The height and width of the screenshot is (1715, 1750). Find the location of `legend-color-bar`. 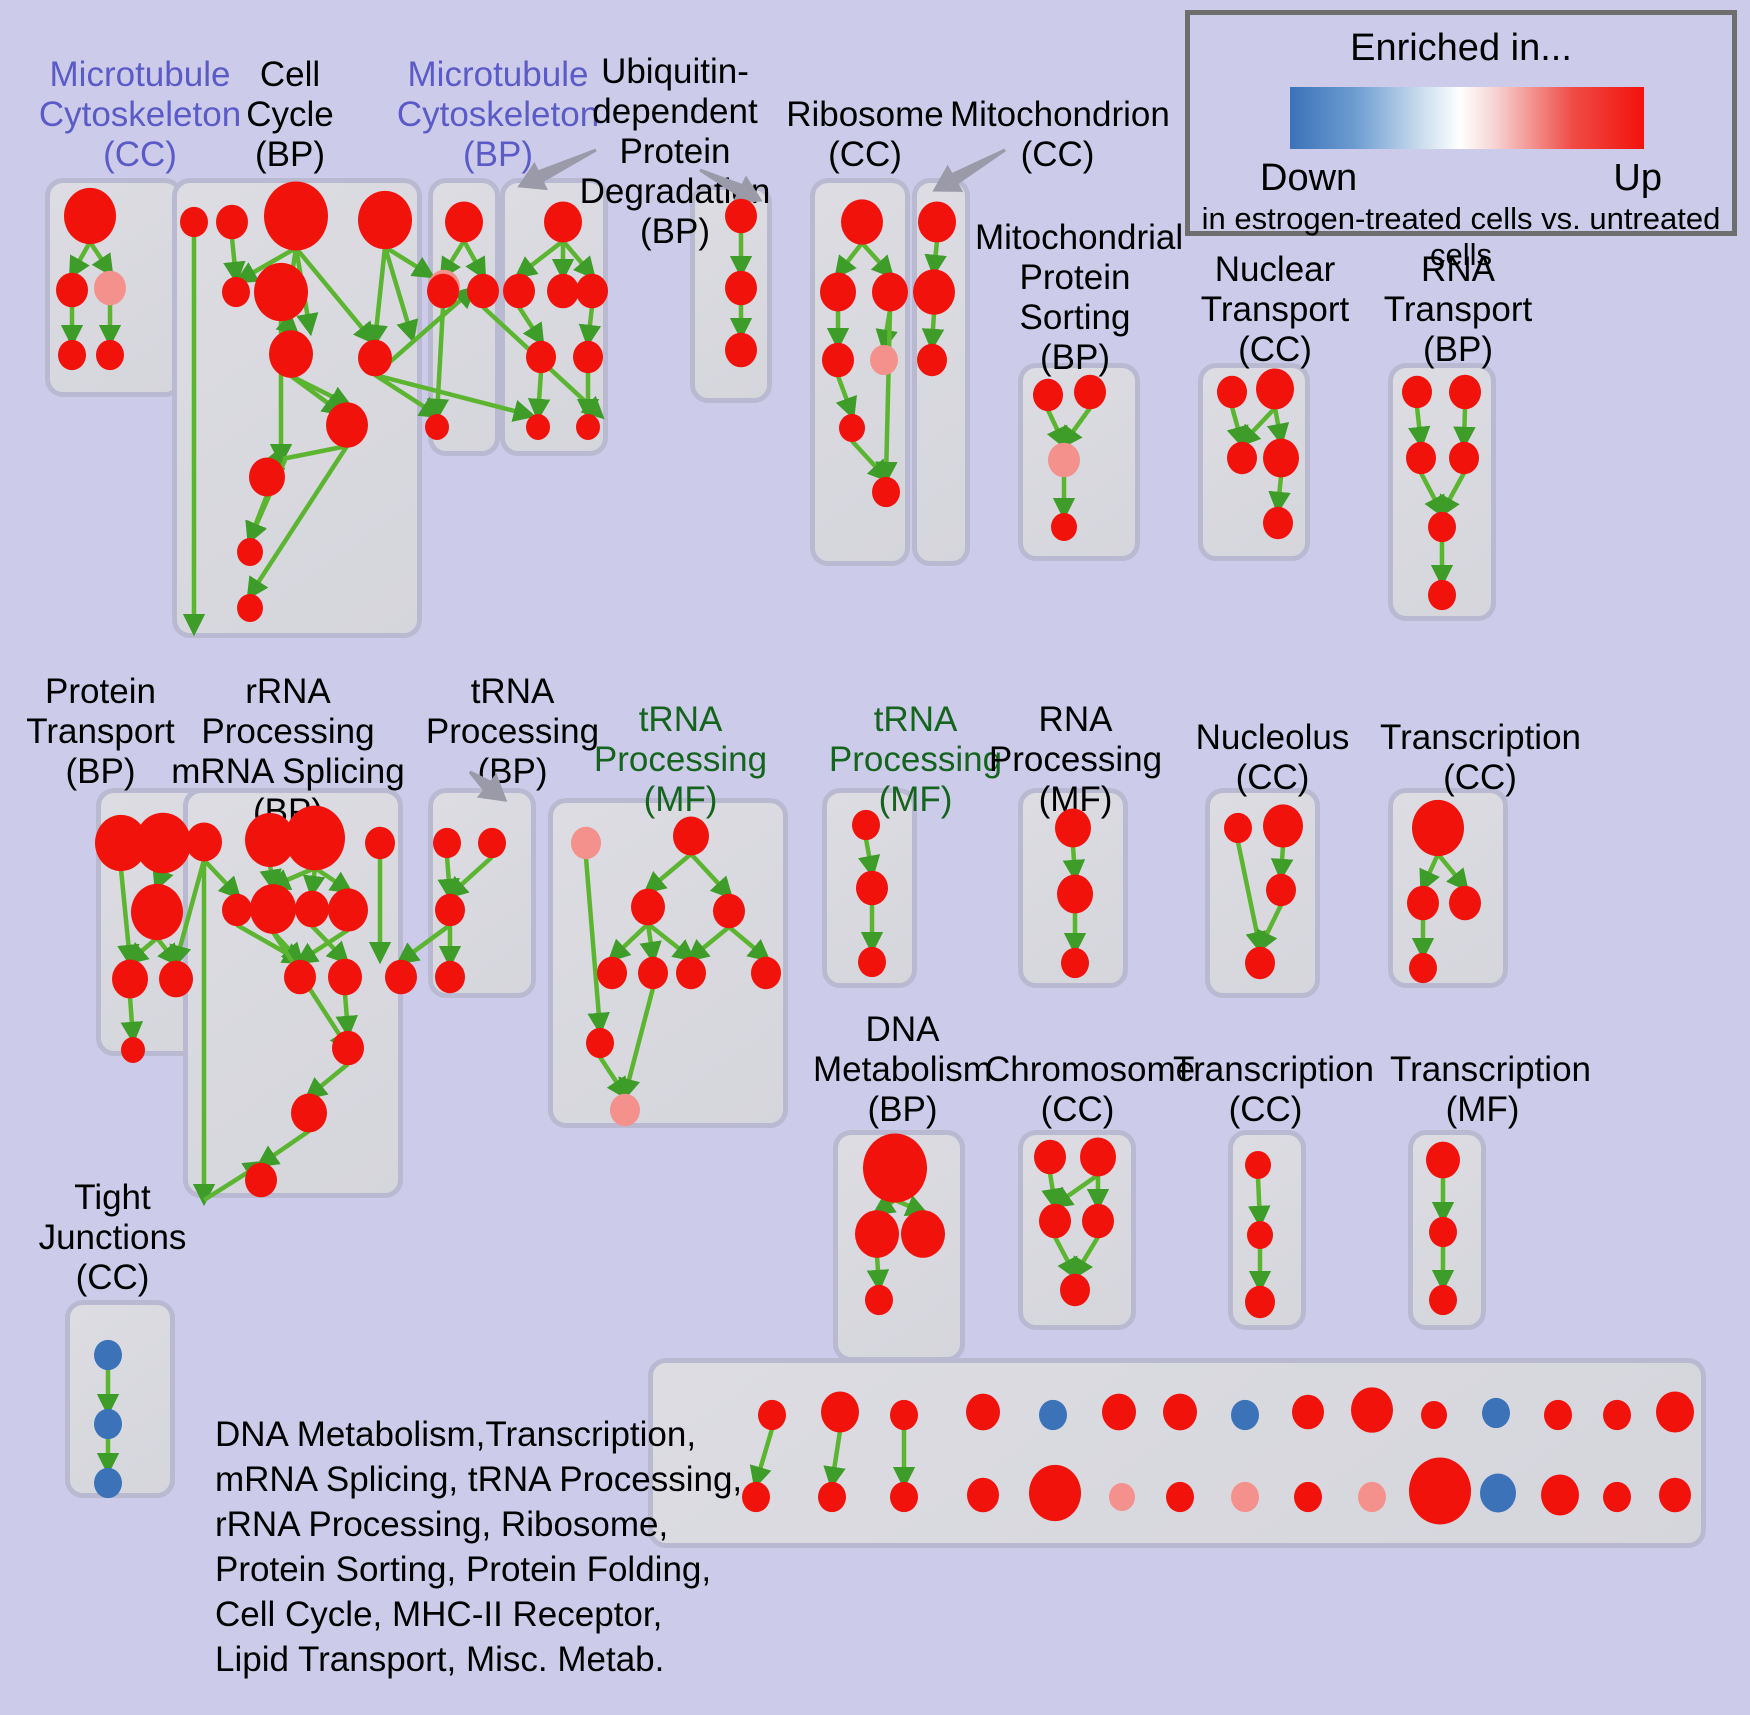

legend-color-bar is located at coordinates (1467, 118).